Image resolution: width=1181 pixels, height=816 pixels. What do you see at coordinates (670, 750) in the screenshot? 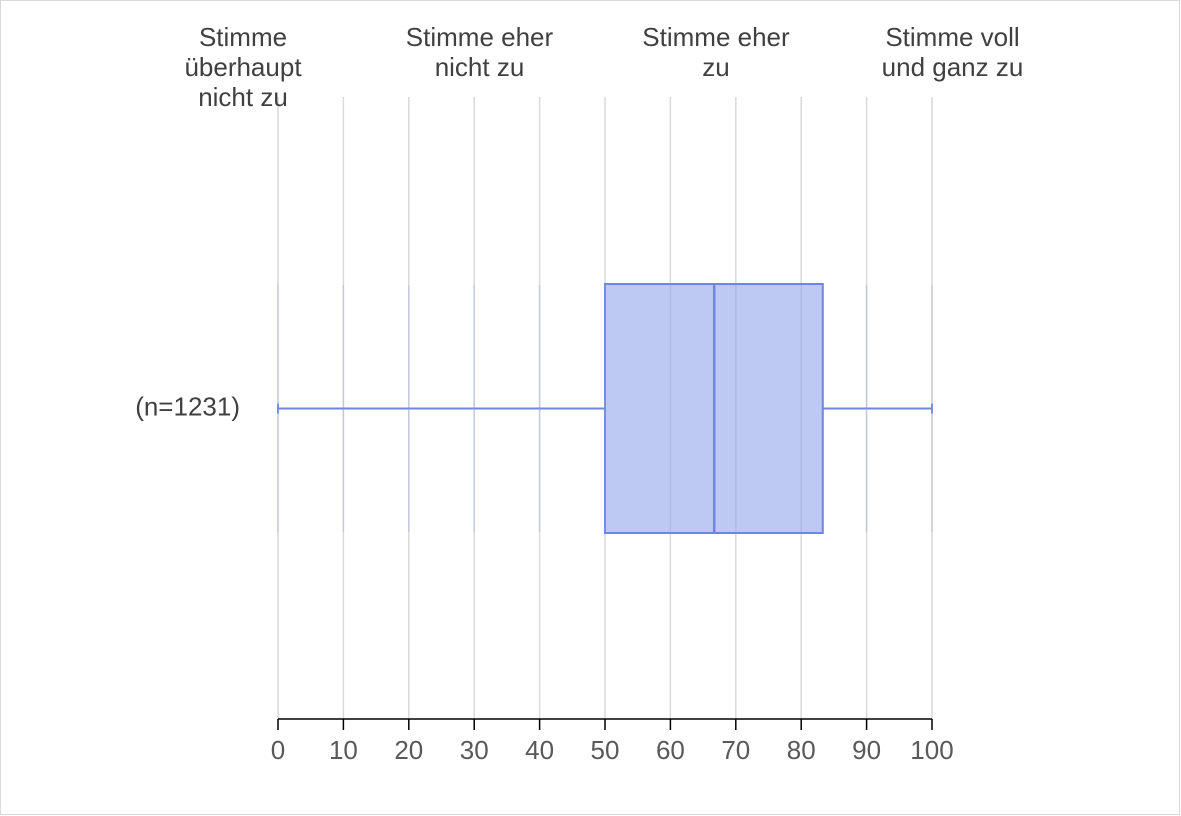
I see `x-tick-label: 60` at bounding box center [670, 750].